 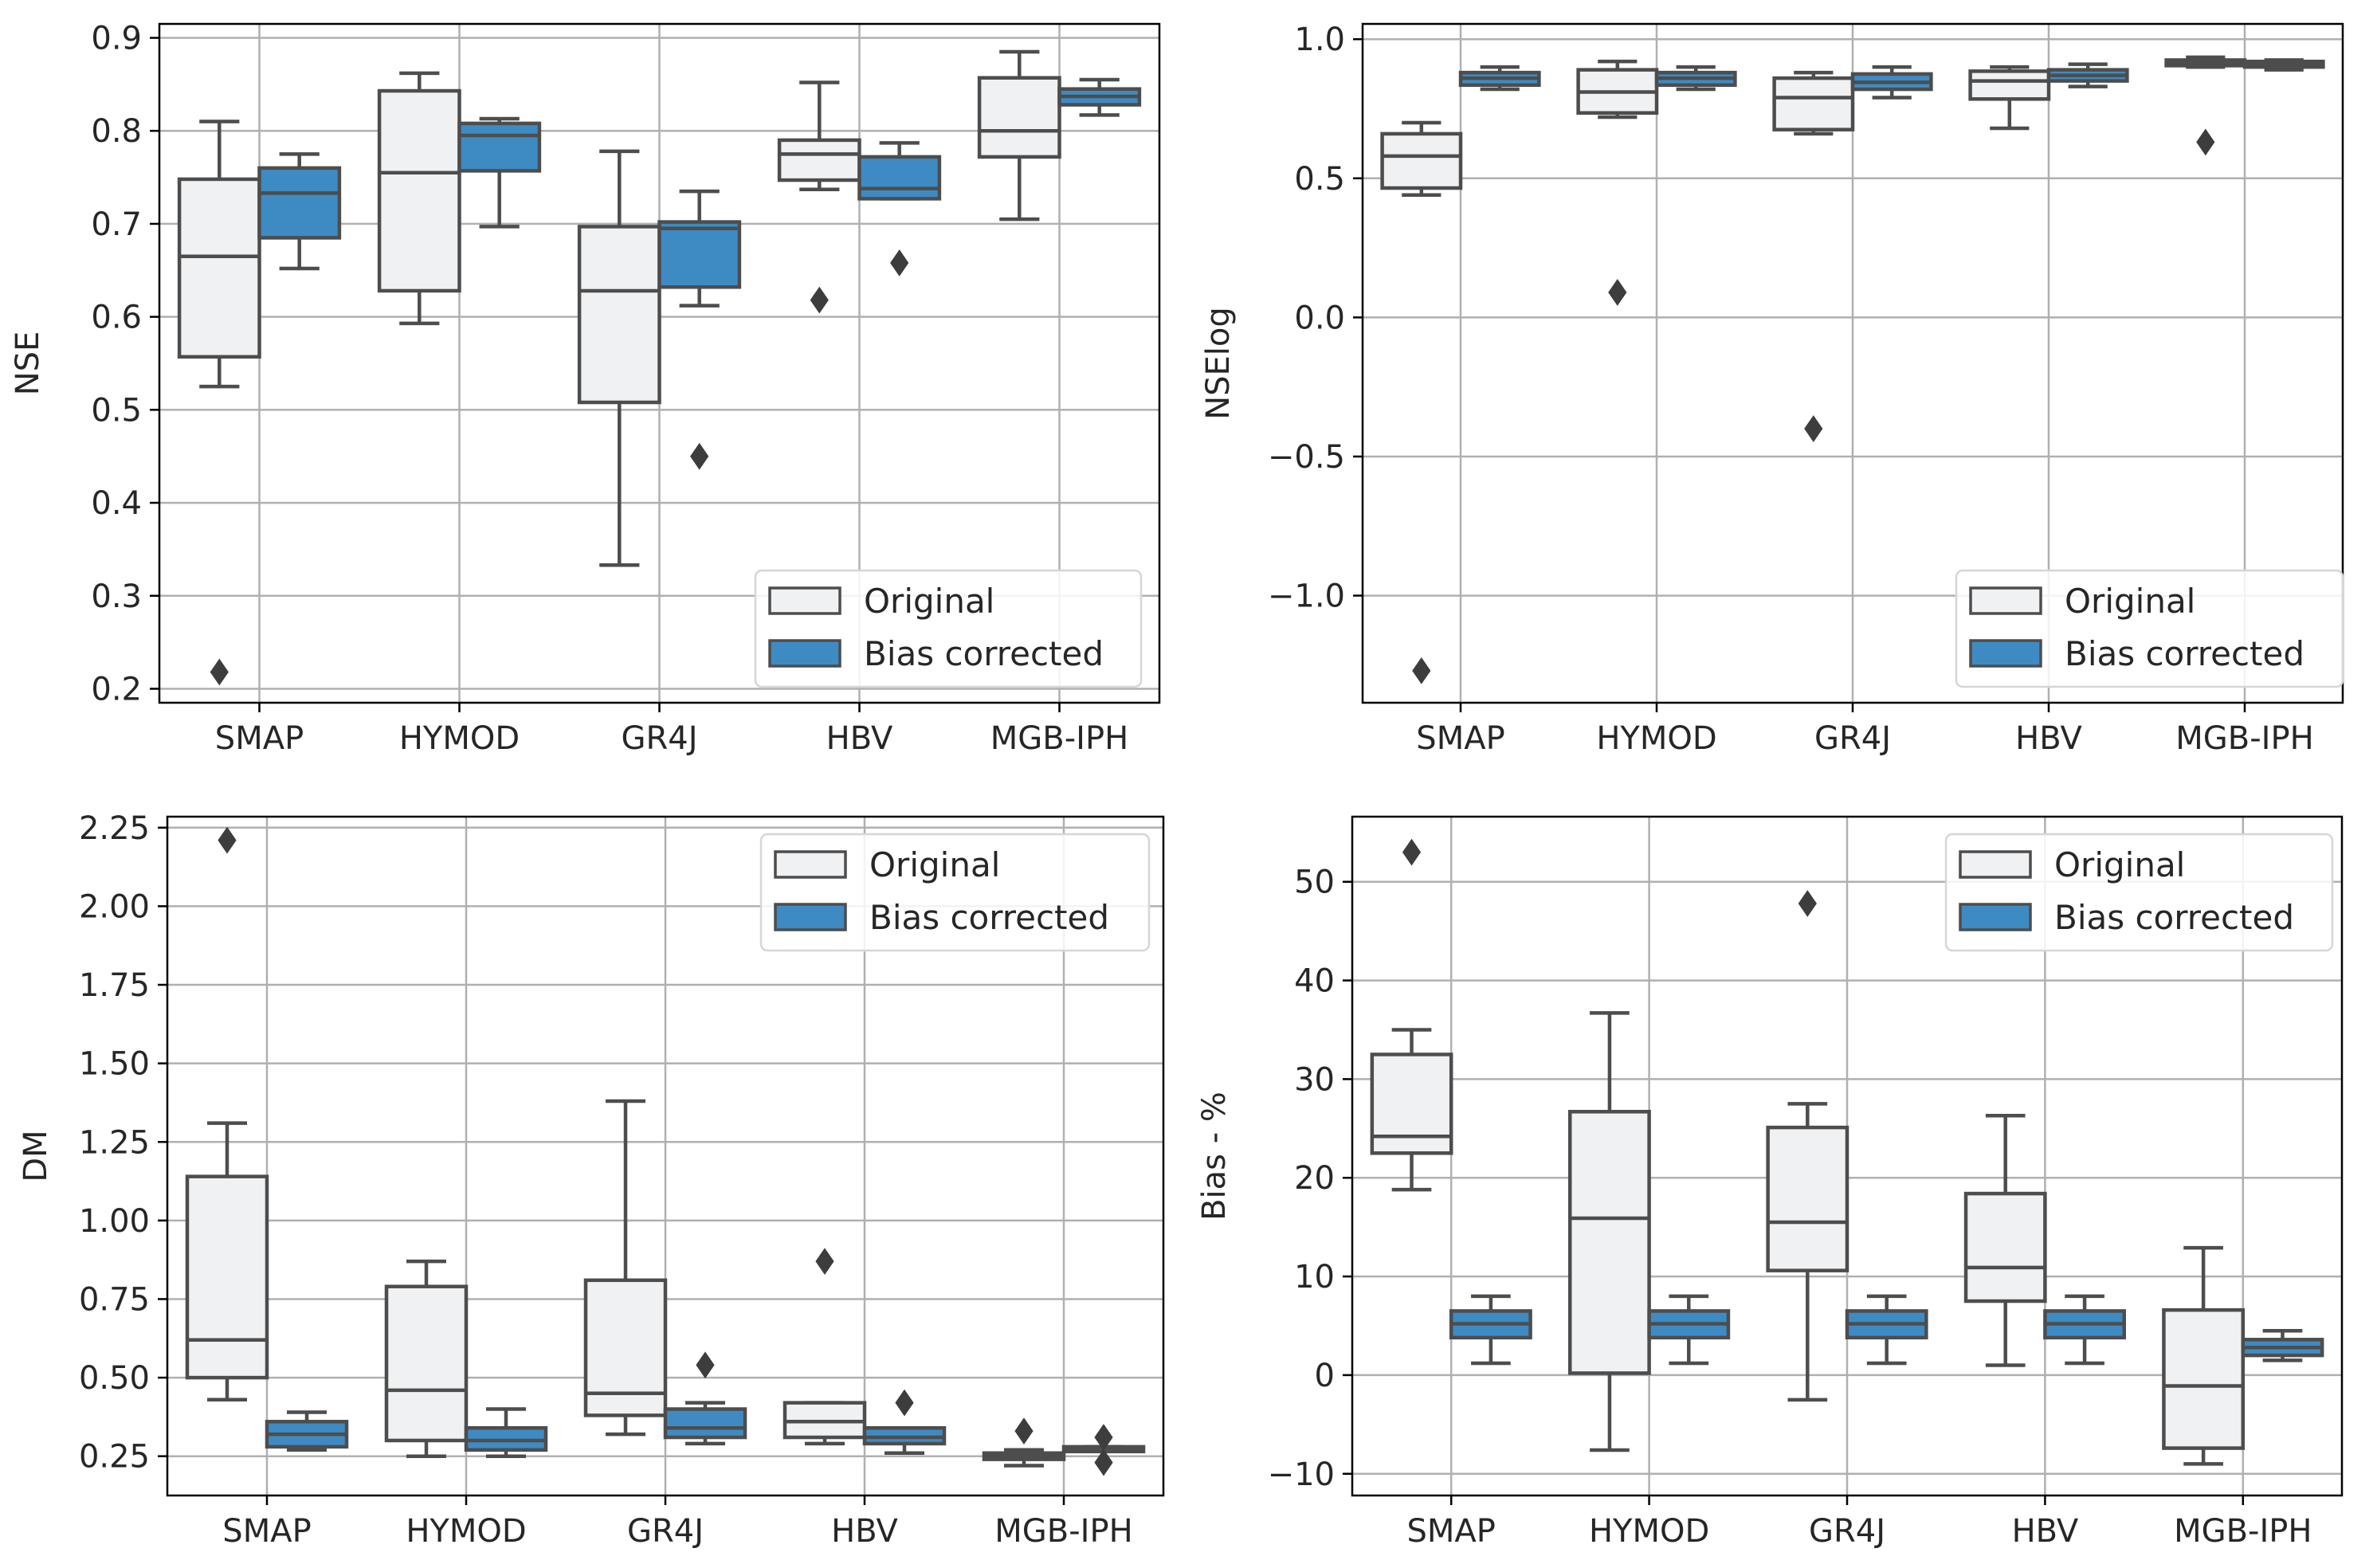 I want to click on y-tick-label: 0.5, so click(x=1320, y=179).